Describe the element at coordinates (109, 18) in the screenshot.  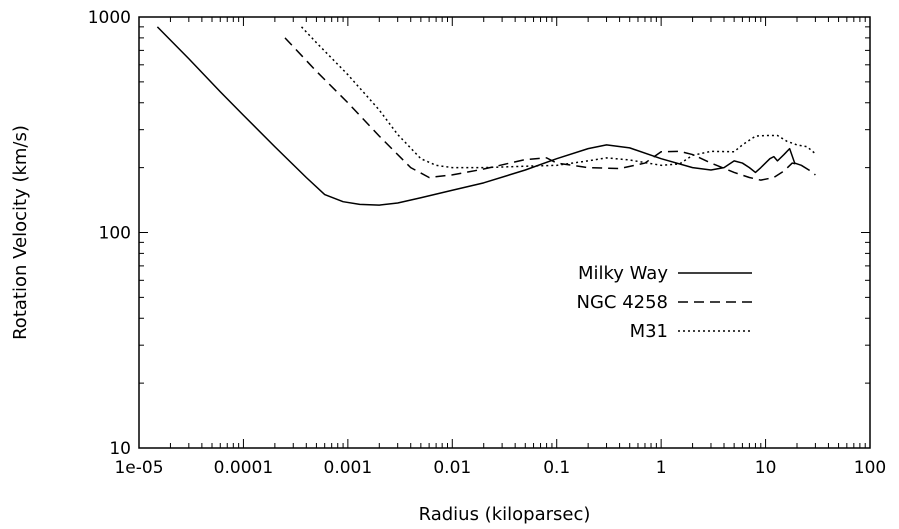
I see `y-tick-label: 1000` at that location.